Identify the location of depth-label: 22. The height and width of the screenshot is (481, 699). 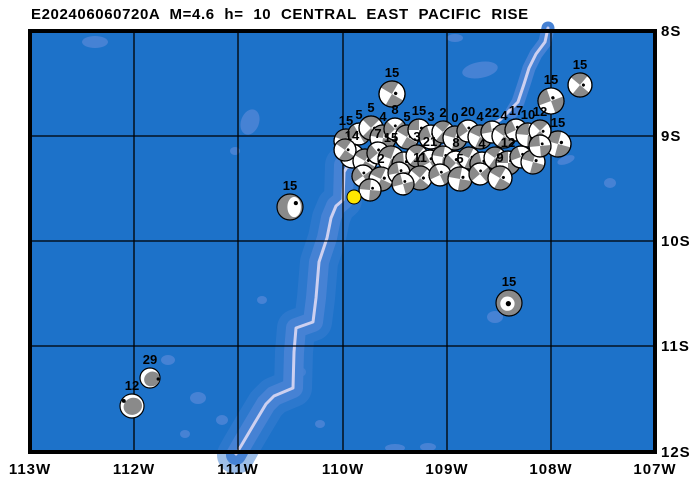
(492, 112).